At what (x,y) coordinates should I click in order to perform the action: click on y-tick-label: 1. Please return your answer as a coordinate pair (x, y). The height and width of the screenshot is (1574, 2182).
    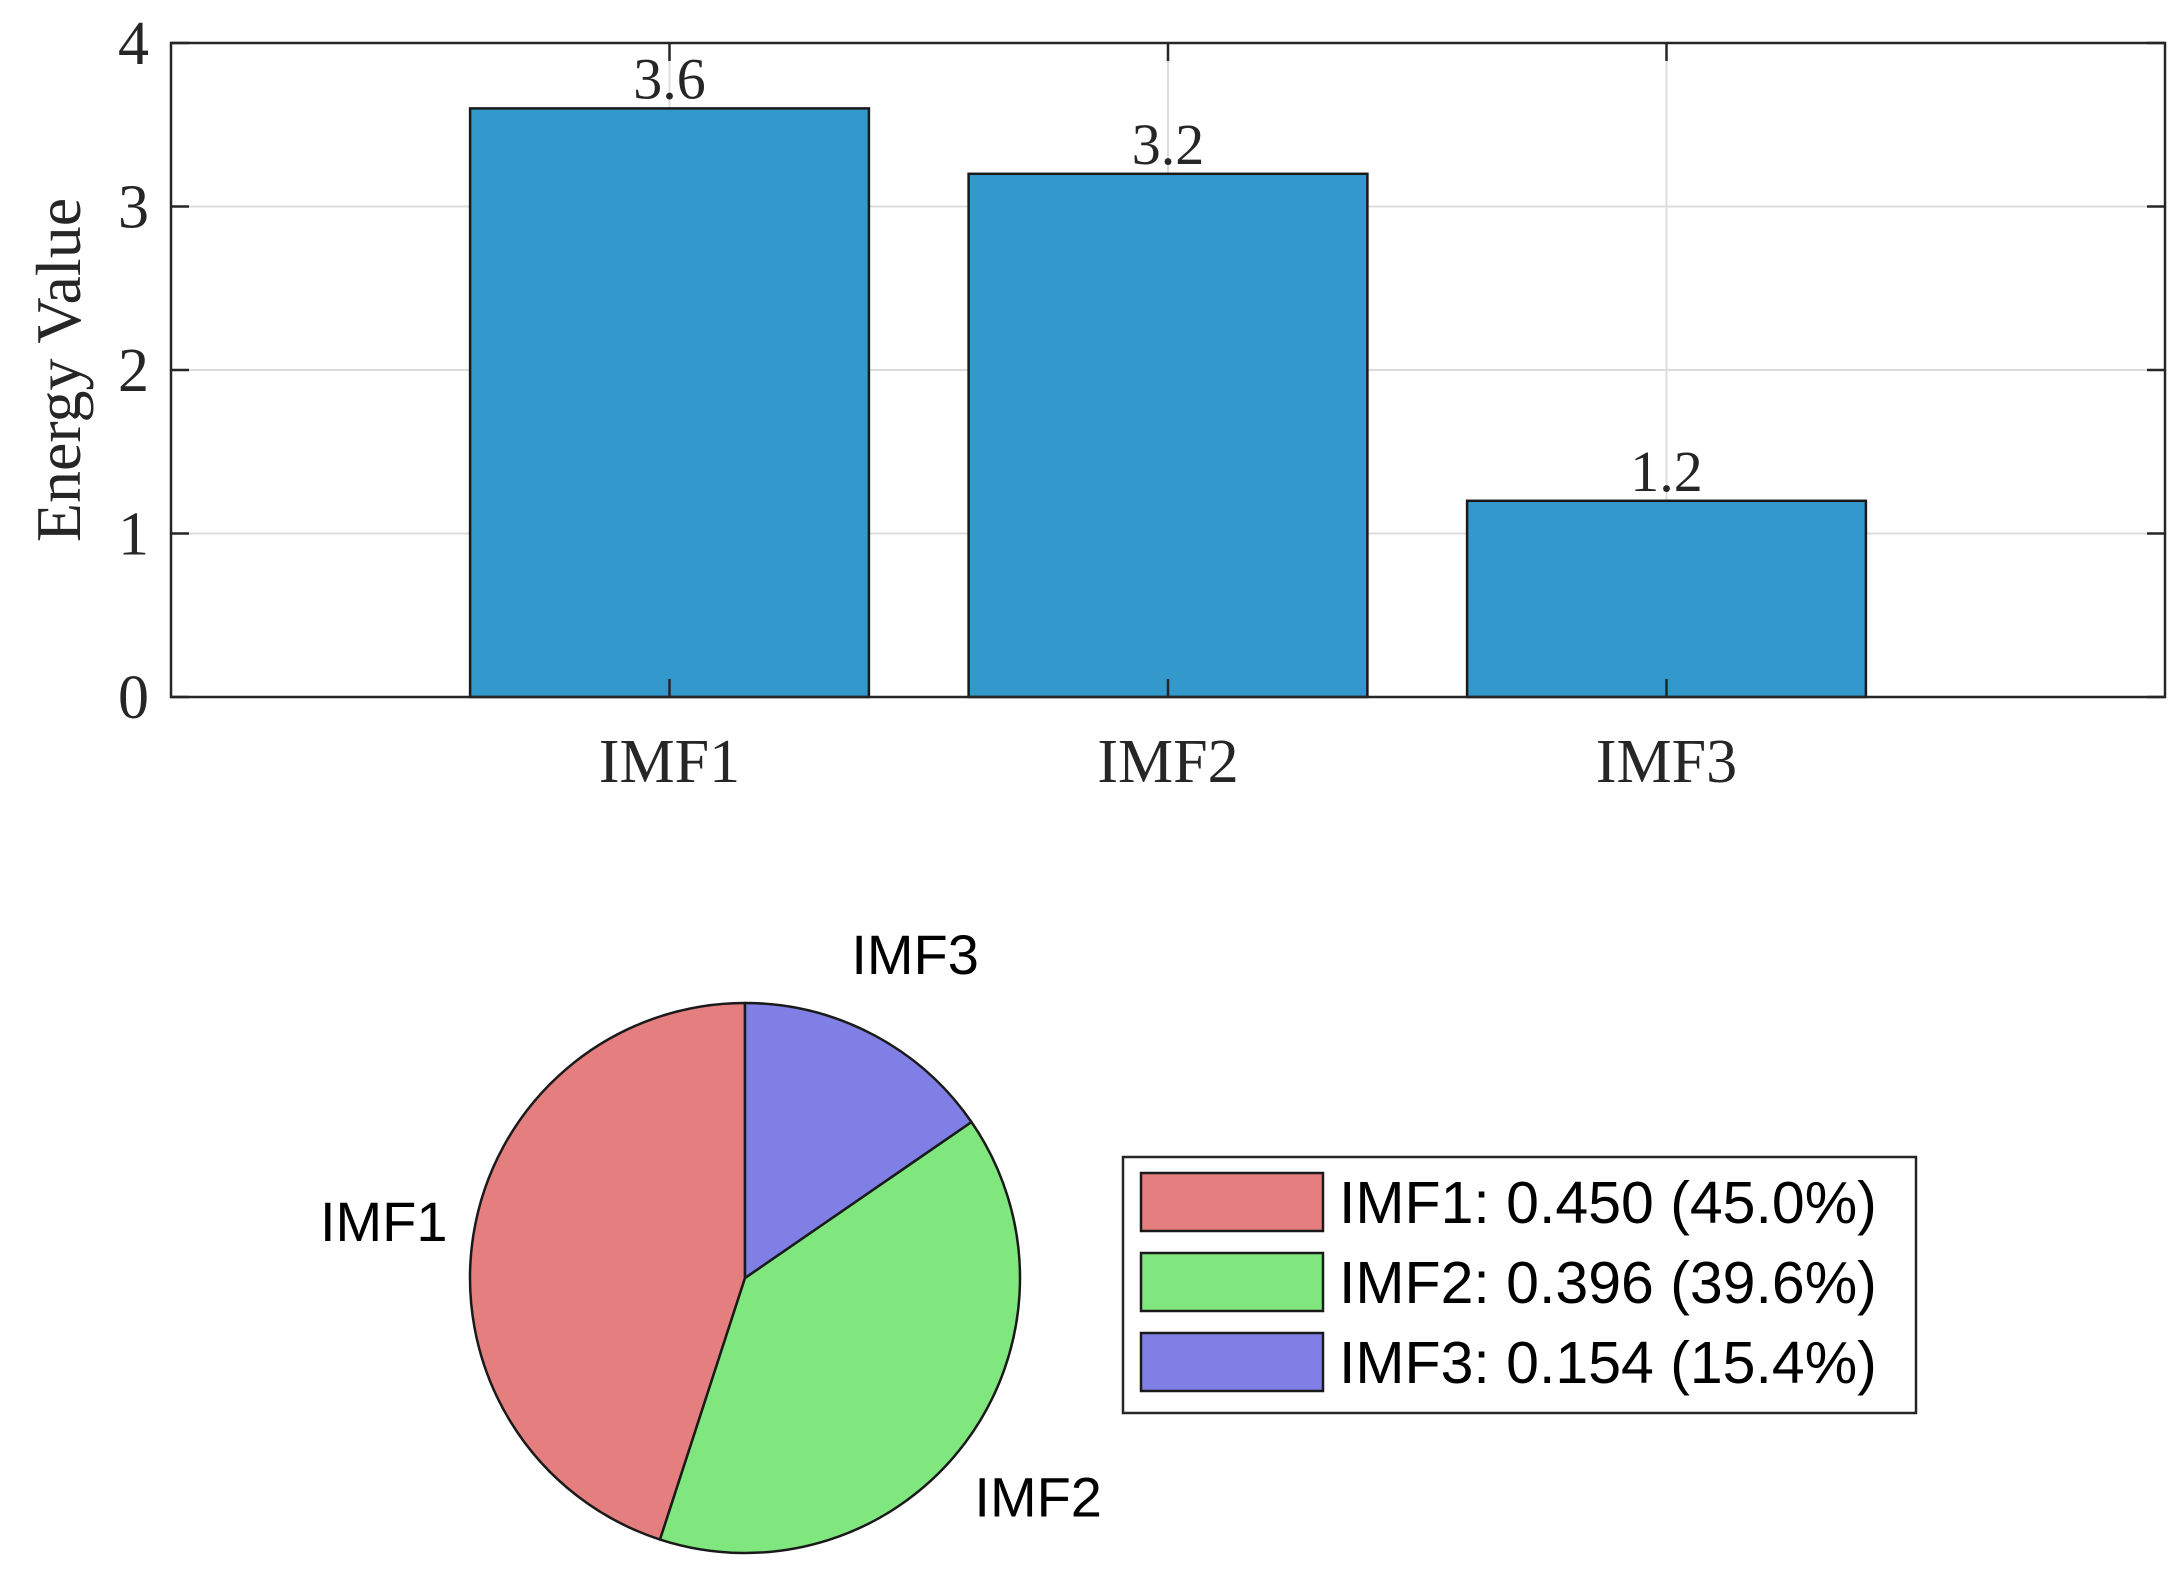
    Looking at the image, I should click on (133, 535).